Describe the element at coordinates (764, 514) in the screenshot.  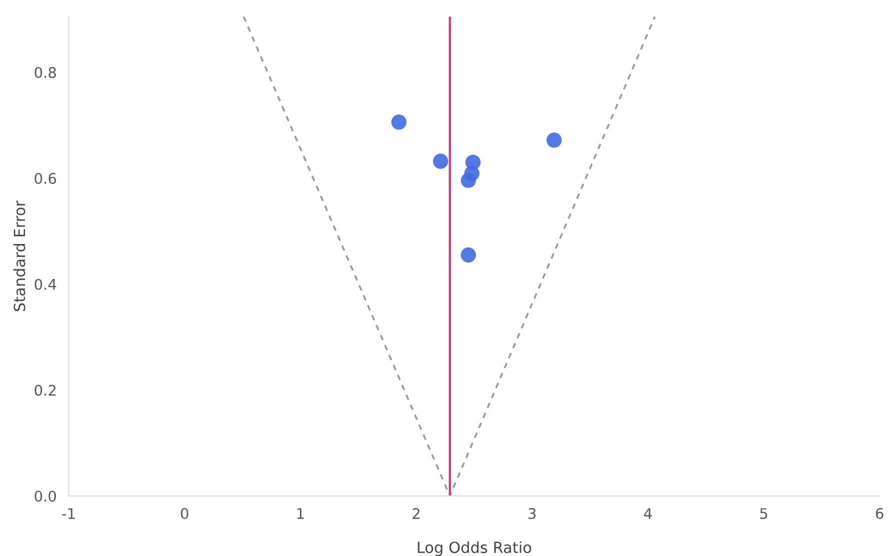
I see `x-tick-label: 5` at that location.